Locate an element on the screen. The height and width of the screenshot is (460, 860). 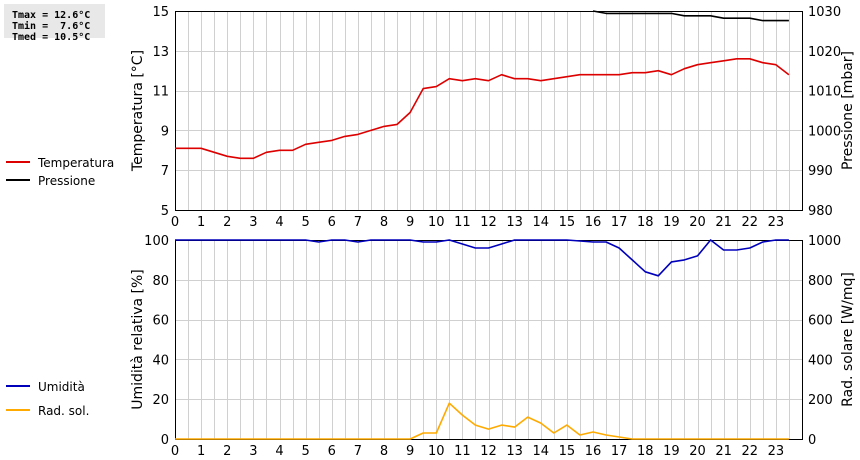
p1-y-right-tick-label: 1000 is located at coordinates (824, 131).